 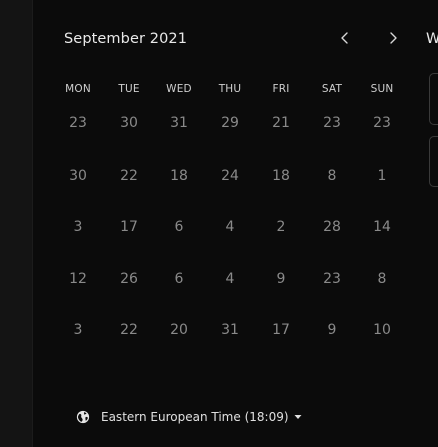 What do you see at coordinates (332, 89) in the screenshot?
I see `weekday-label: SAT` at bounding box center [332, 89].